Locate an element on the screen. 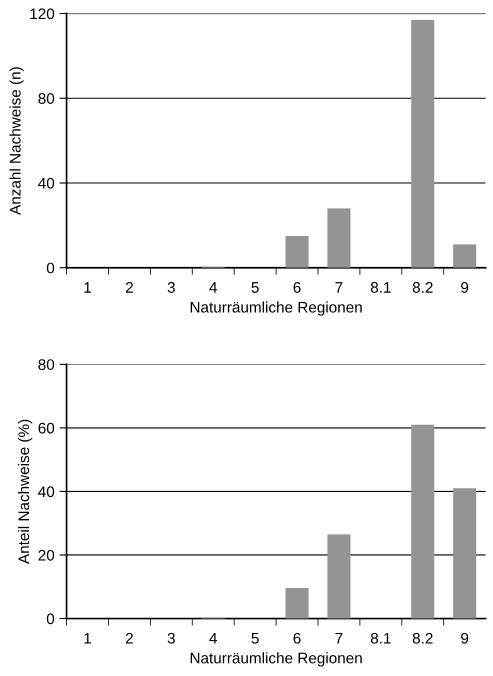  y-tick-label: 120 is located at coordinates (42, 14).